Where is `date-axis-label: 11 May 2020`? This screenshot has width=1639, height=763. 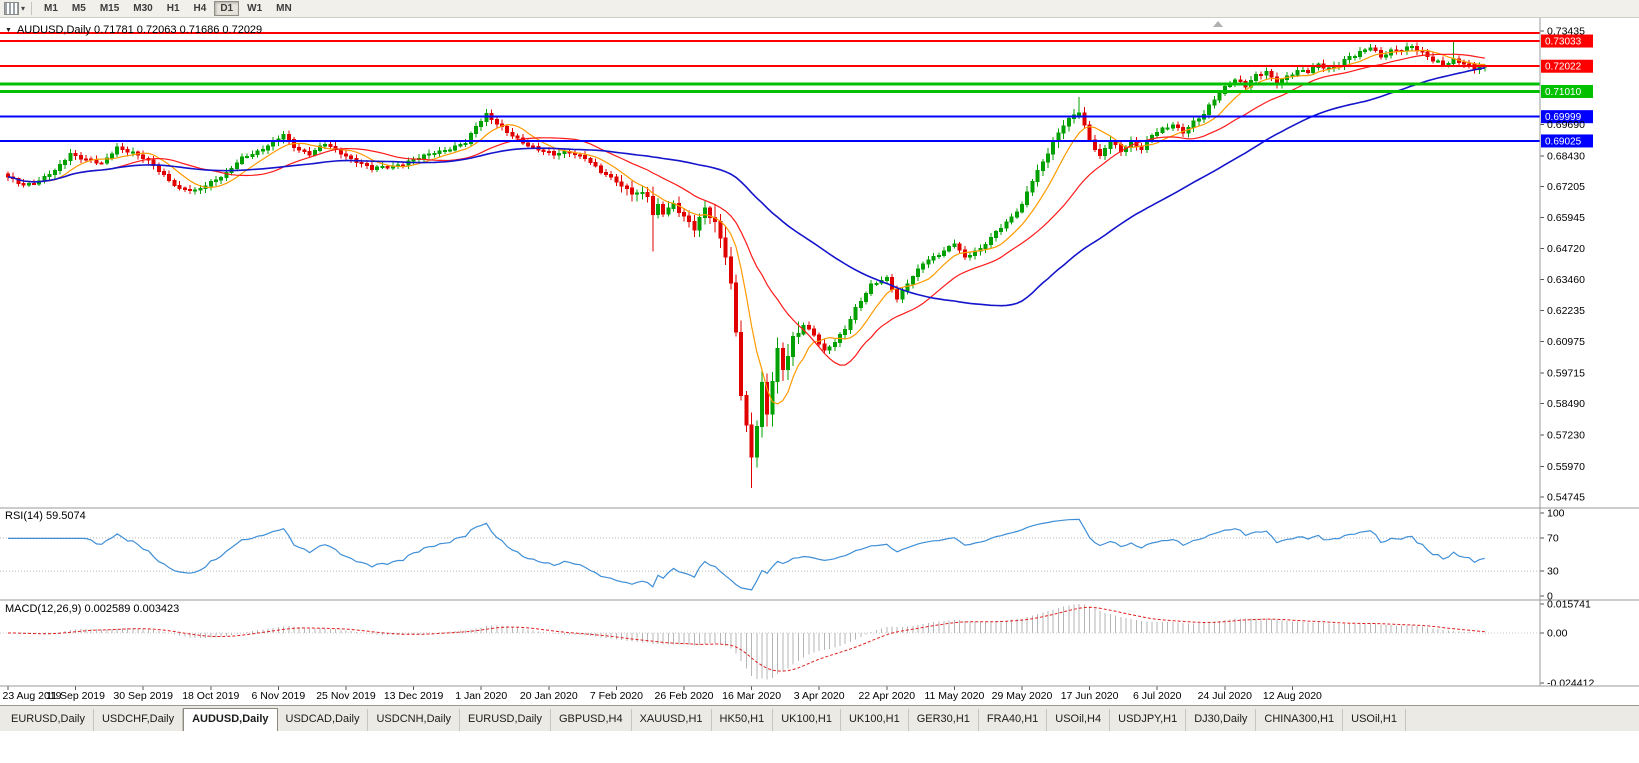 date-axis-label: 11 May 2020 is located at coordinates (954, 696).